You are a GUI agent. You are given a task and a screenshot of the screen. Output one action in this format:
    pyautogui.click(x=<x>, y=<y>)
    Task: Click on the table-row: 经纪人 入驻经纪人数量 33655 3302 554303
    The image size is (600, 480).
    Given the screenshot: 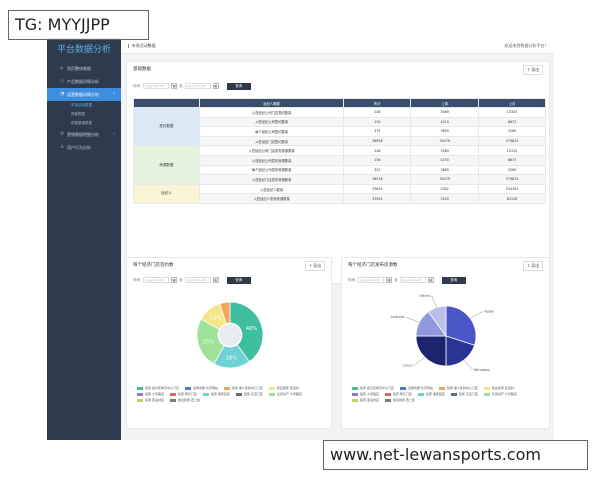 What is the action you would take?
    pyautogui.click(x=339, y=193)
    